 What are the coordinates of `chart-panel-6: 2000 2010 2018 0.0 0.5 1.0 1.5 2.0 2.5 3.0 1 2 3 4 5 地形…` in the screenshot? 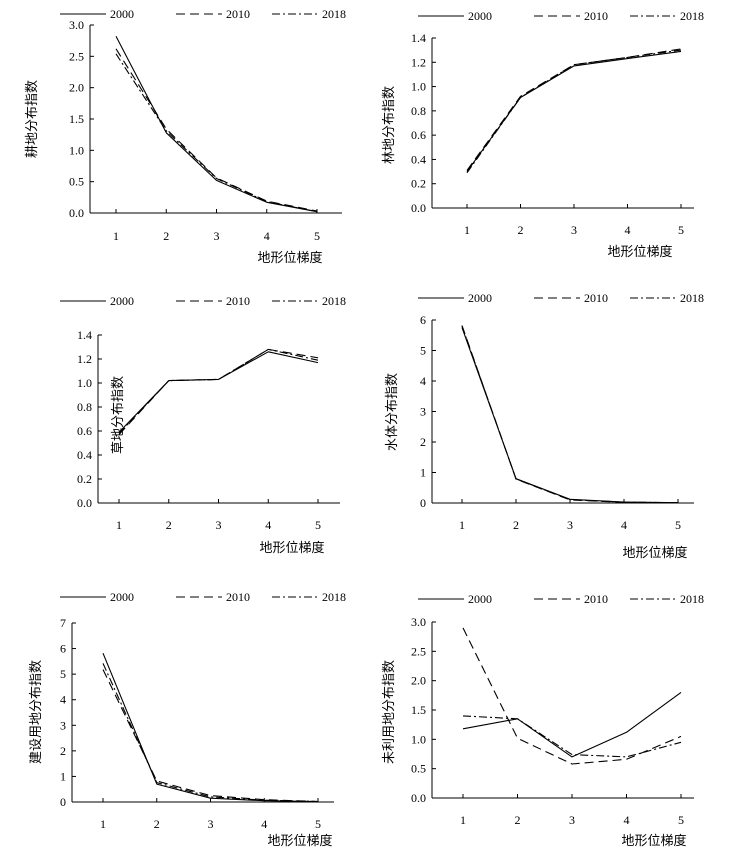 It's located at (542, 720).